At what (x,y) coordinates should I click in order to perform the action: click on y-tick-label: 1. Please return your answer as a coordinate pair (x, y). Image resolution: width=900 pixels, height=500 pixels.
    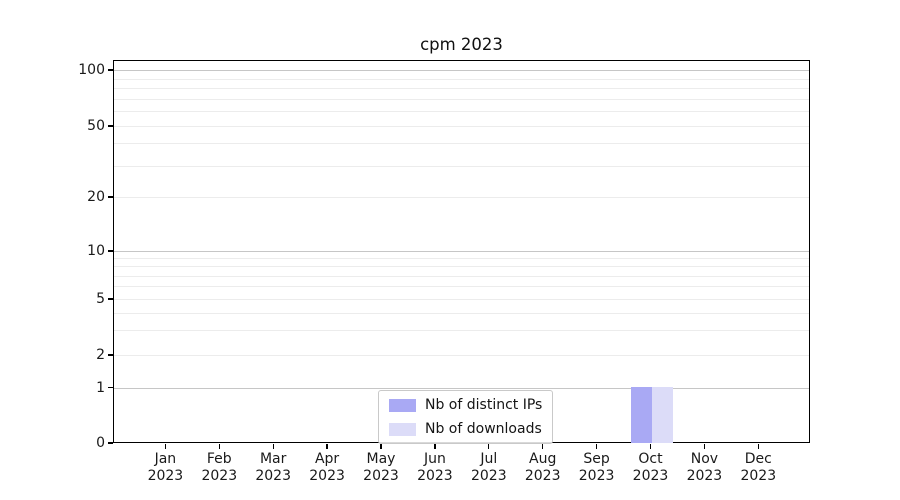
    Looking at the image, I should click on (100, 387).